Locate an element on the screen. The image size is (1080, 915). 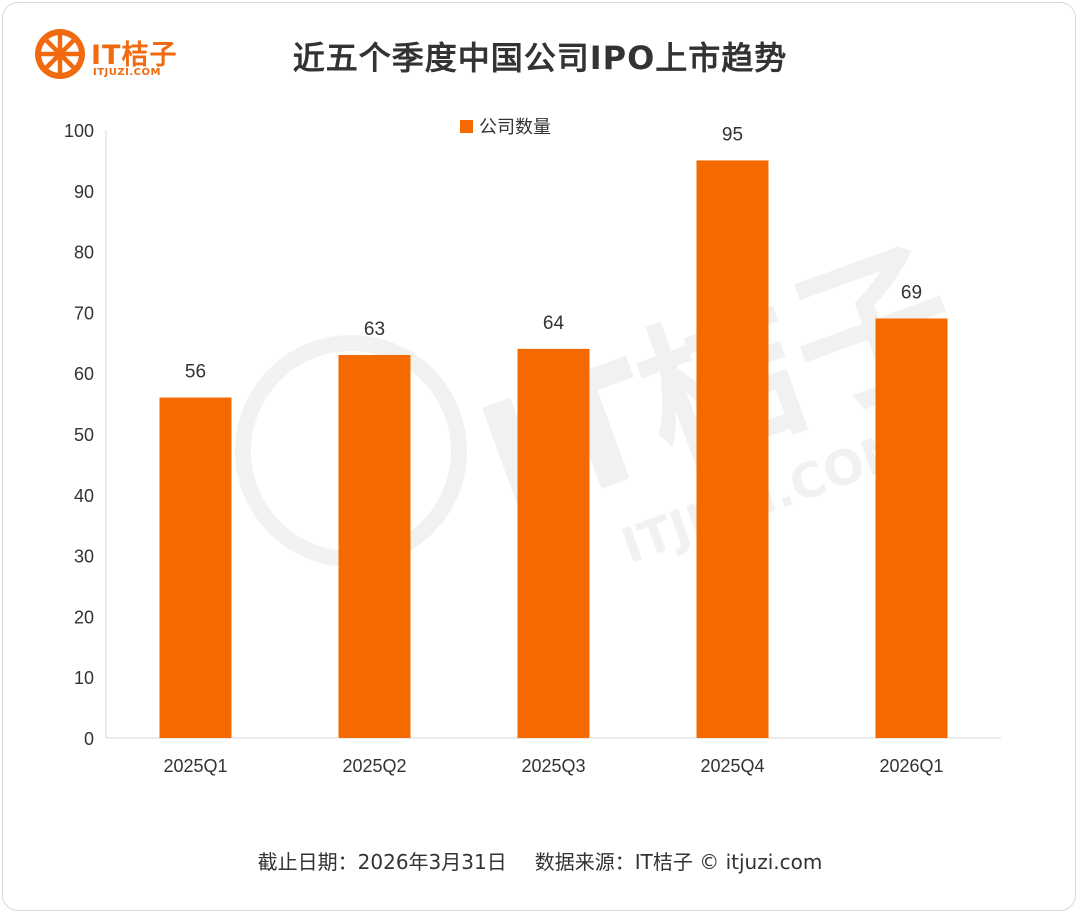
brand-logo: IT桔子 ITJUZI.COM is located at coordinates (113, 55).